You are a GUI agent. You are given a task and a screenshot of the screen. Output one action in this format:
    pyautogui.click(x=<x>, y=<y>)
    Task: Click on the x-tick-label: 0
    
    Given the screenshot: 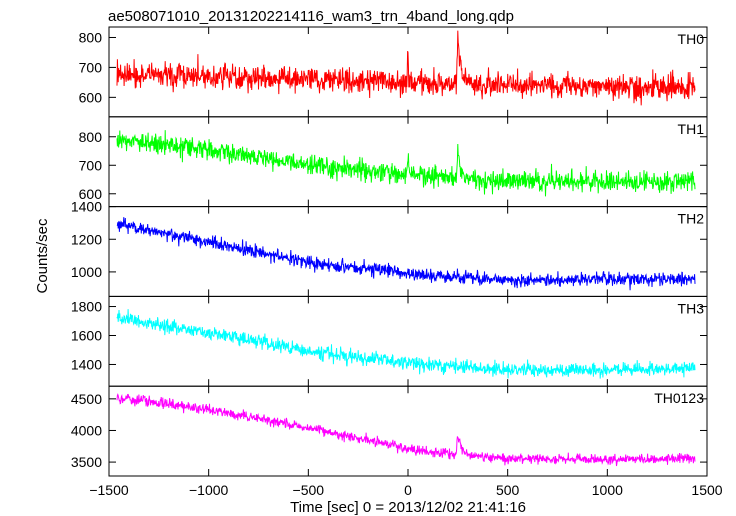 What is the action you would take?
    pyautogui.click(x=408, y=490)
    